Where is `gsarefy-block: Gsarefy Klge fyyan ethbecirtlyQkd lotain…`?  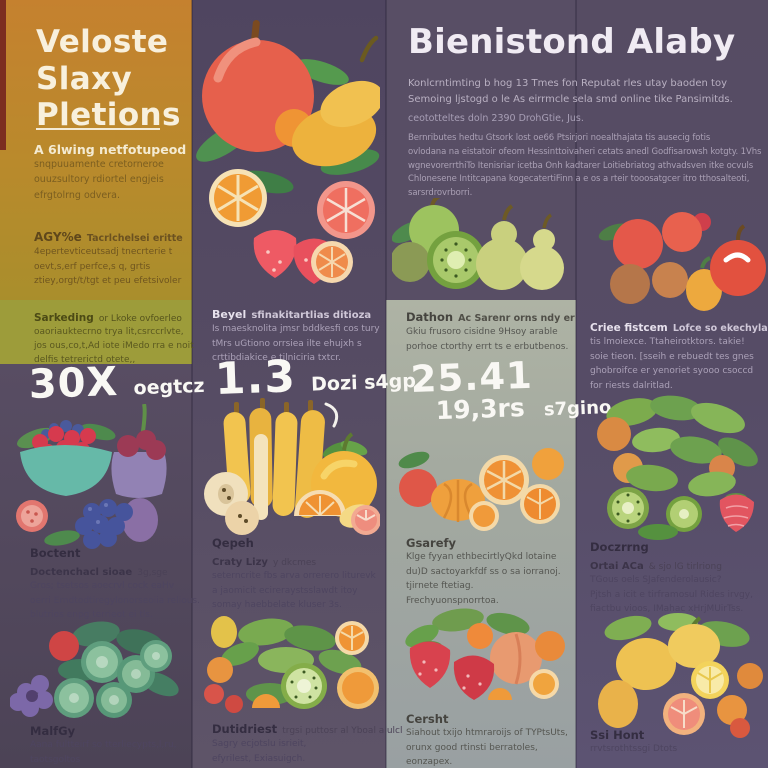
gsarefy-block: Gsarefy Klge fyyan ethbecirtlyQkd lotain… is located at coordinates (483, 572).